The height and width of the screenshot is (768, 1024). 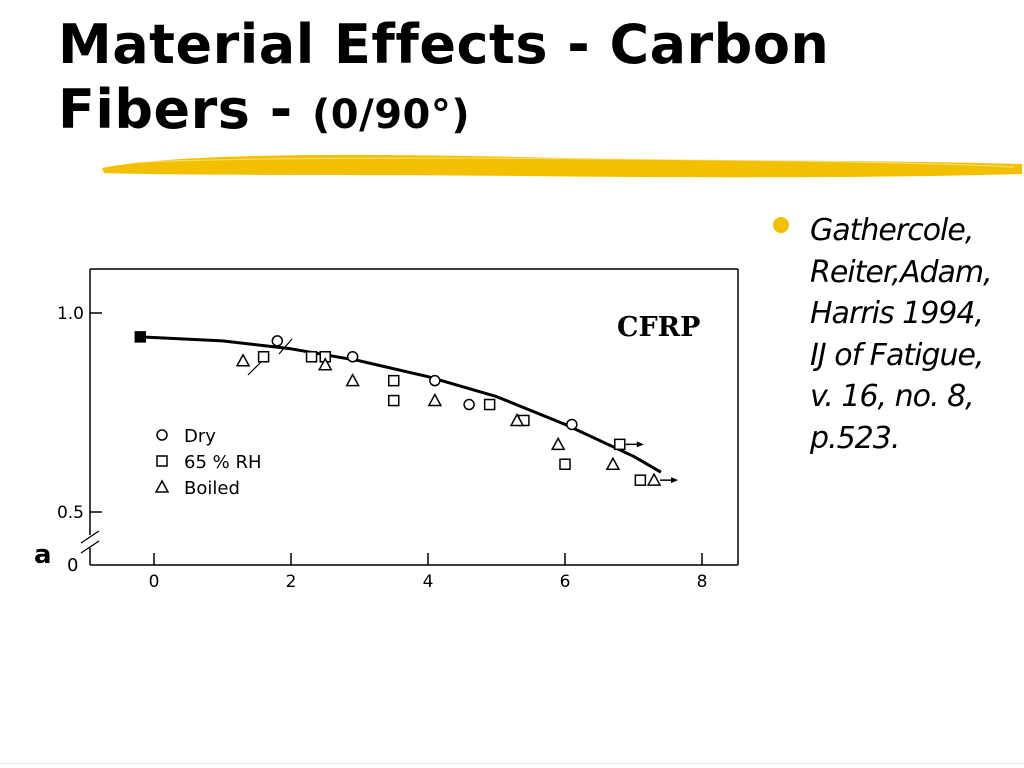 I want to click on data-points, so click(x=406, y=408).